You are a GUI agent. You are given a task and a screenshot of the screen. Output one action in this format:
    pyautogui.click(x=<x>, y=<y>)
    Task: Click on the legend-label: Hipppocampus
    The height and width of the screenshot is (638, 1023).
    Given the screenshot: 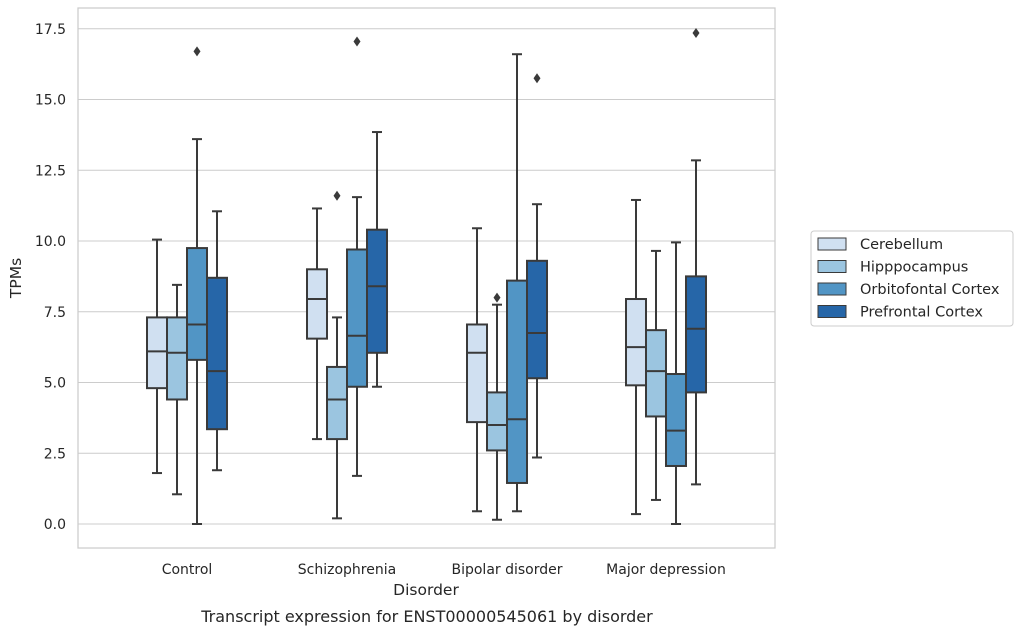 What is the action you would take?
    pyautogui.click(x=914, y=268)
    